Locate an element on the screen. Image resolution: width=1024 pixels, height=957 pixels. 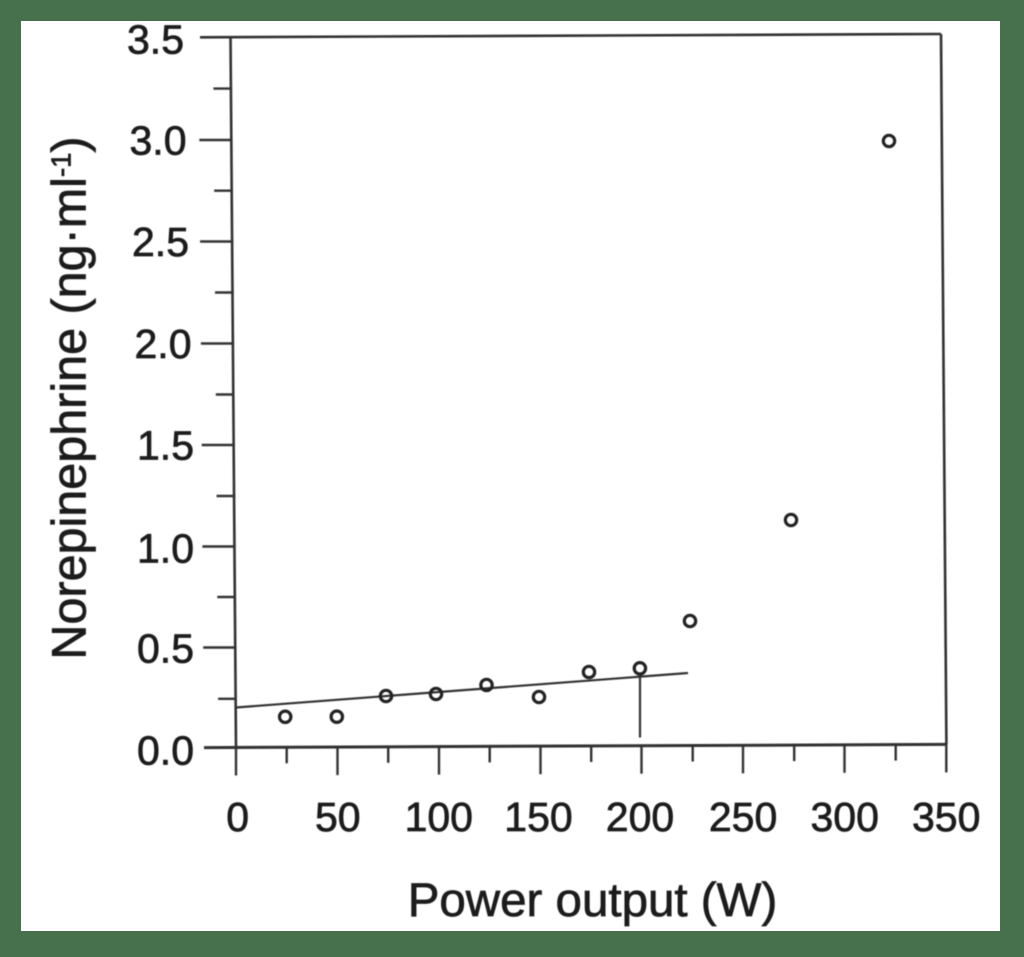
svg-text: Power output (W) is located at coordinates (593, 900).